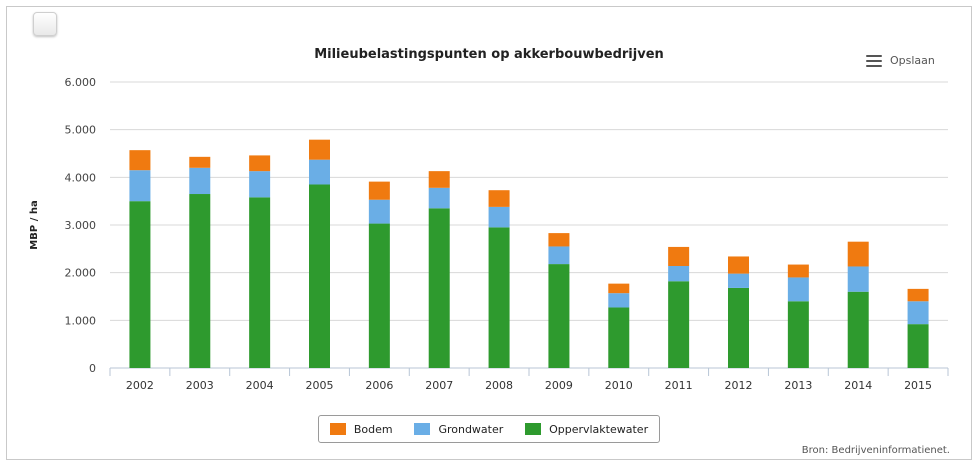  What do you see at coordinates (918, 346) in the screenshot?
I see `bar-oppervlaktewater-2015` at bounding box center [918, 346].